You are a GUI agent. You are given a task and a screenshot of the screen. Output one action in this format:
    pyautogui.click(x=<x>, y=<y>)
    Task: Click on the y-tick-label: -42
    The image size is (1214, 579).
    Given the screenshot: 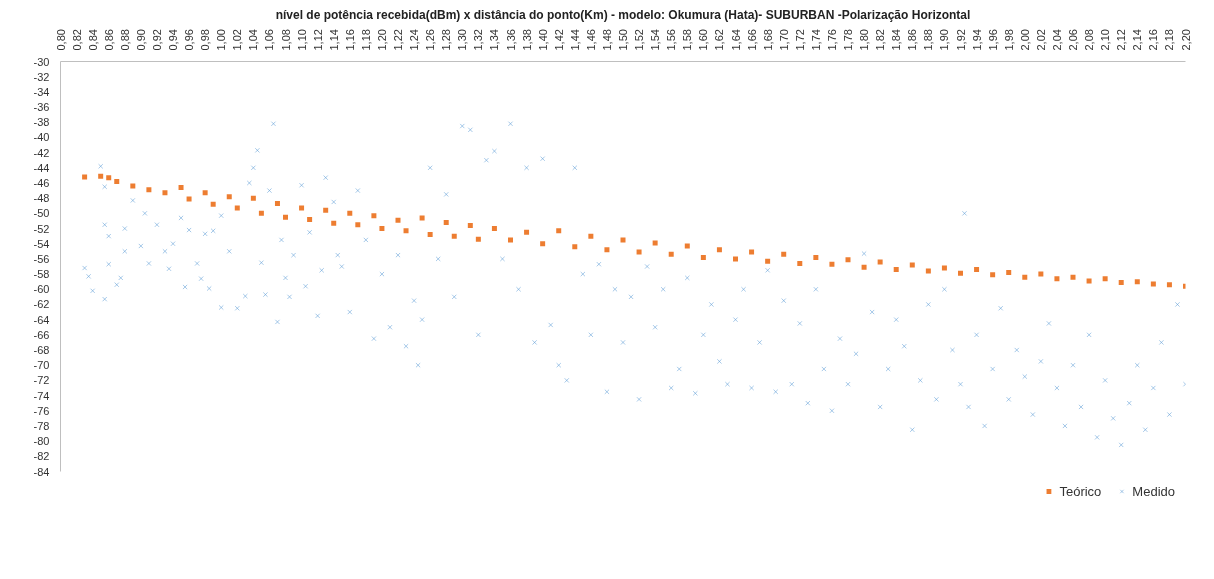 What is the action you would take?
    pyautogui.click(x=41, y=152)
    